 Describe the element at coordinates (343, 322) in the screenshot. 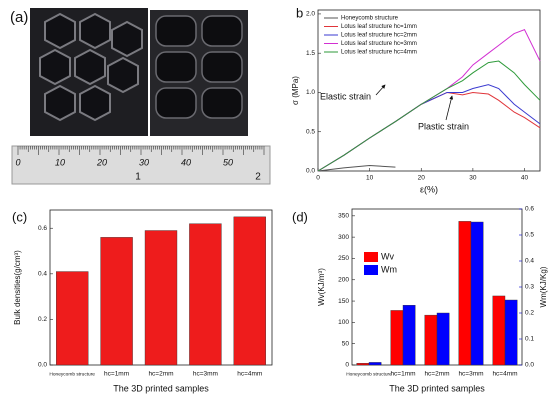

I see `y-tick-label: 100` at that location.